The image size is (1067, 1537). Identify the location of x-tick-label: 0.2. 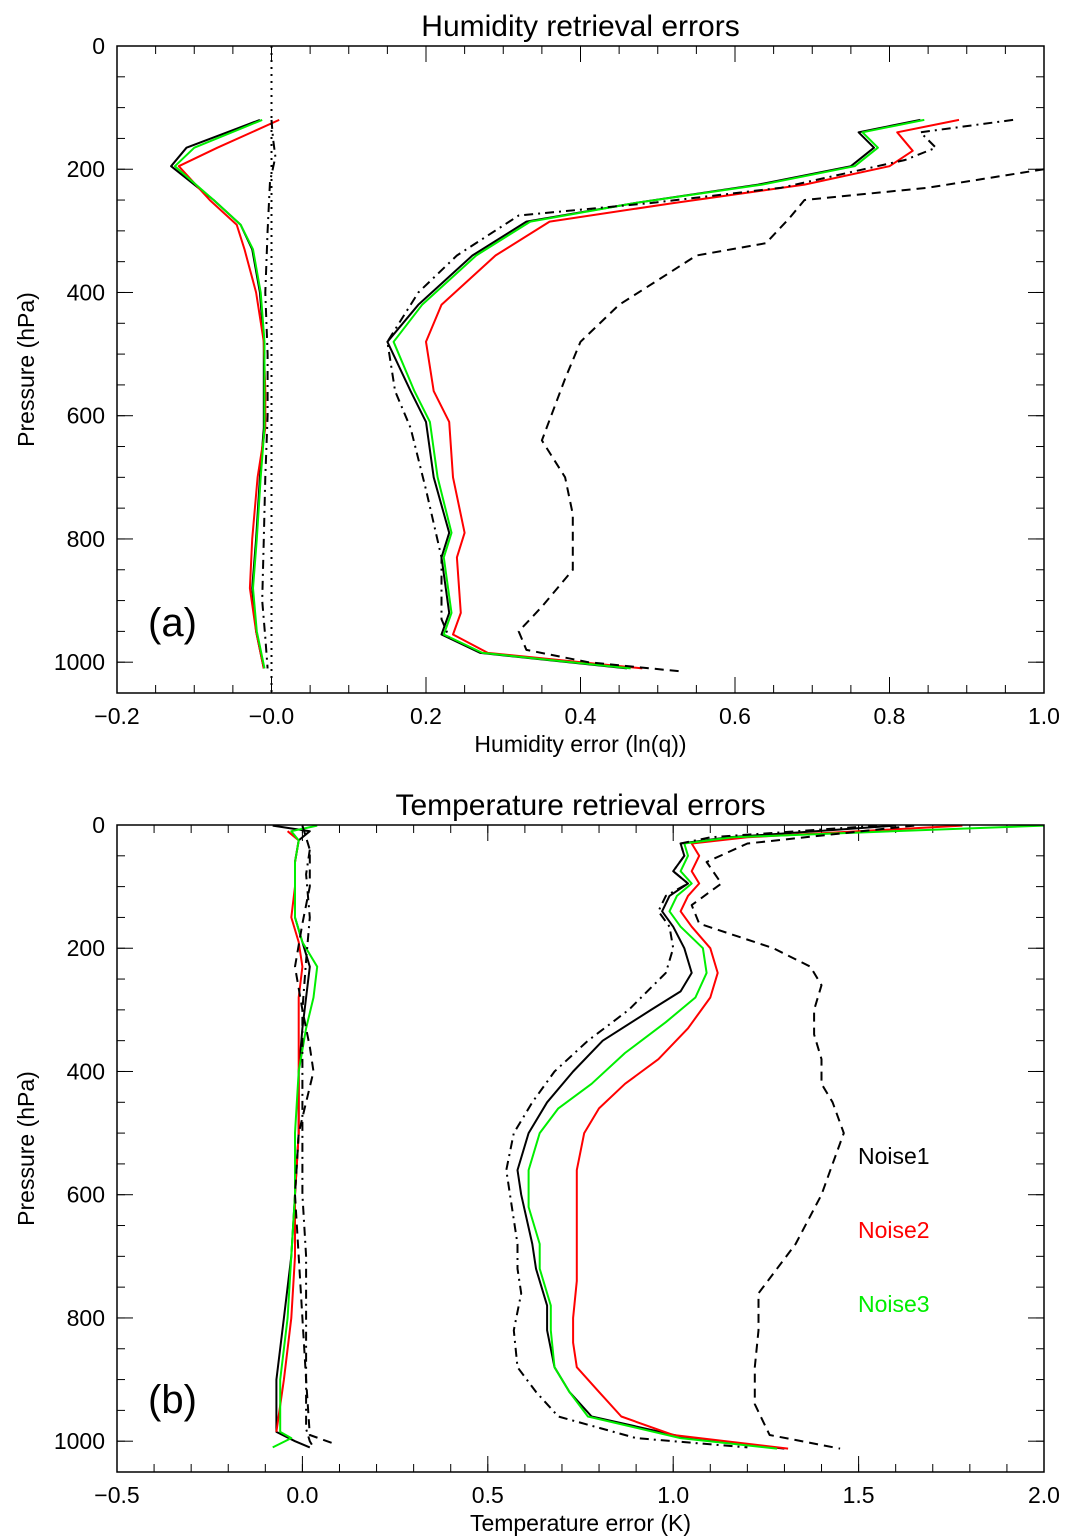
(426, 716).